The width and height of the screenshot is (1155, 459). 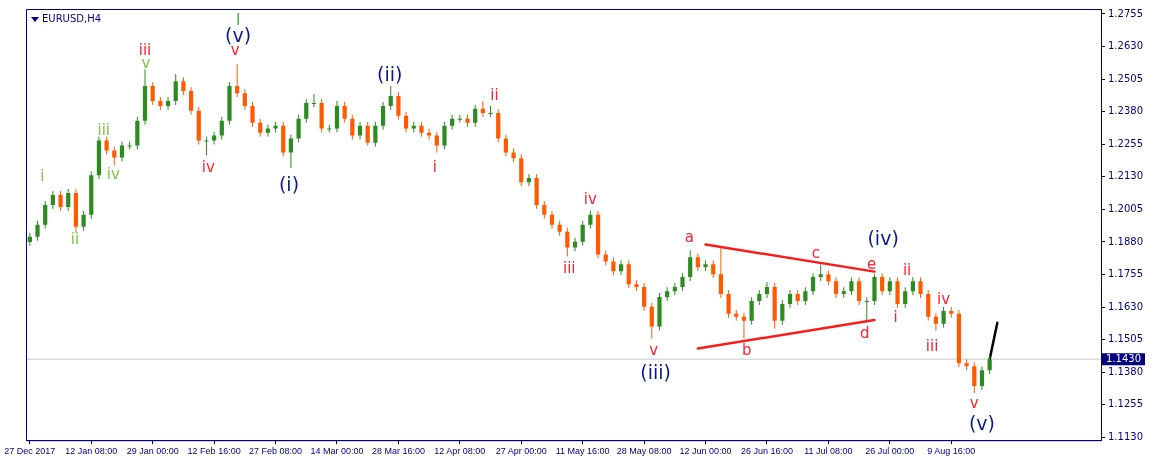 What do you see at coordinates (1125, 339) in the screenshot?
I see `y-tick-label: 1.1505` at bounding box center [1125, 339].